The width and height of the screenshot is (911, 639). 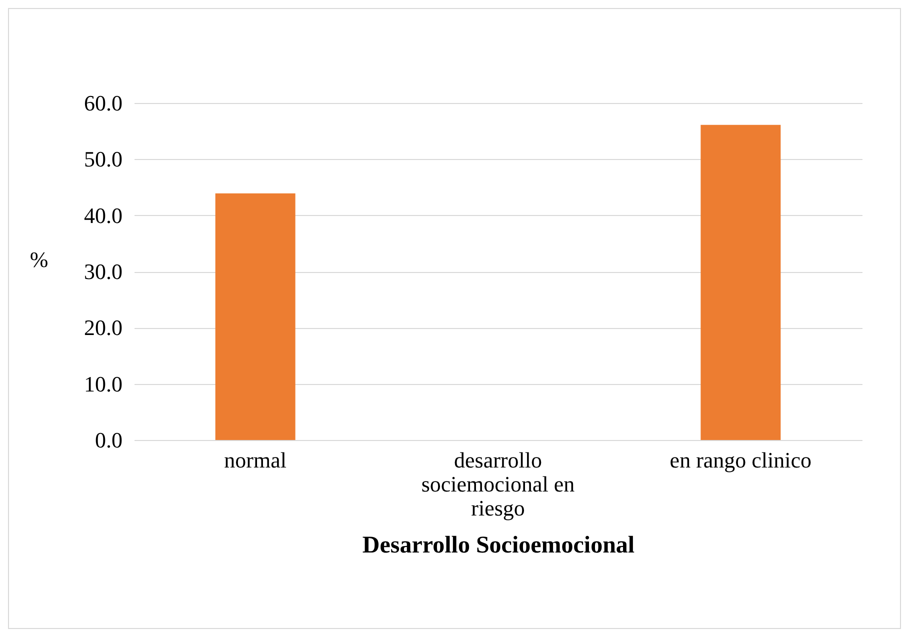 What do you see at coordinates (103, 215) in the screenshot?
I see `y-tick-label: 40.0` at bounding box center [103, 215].